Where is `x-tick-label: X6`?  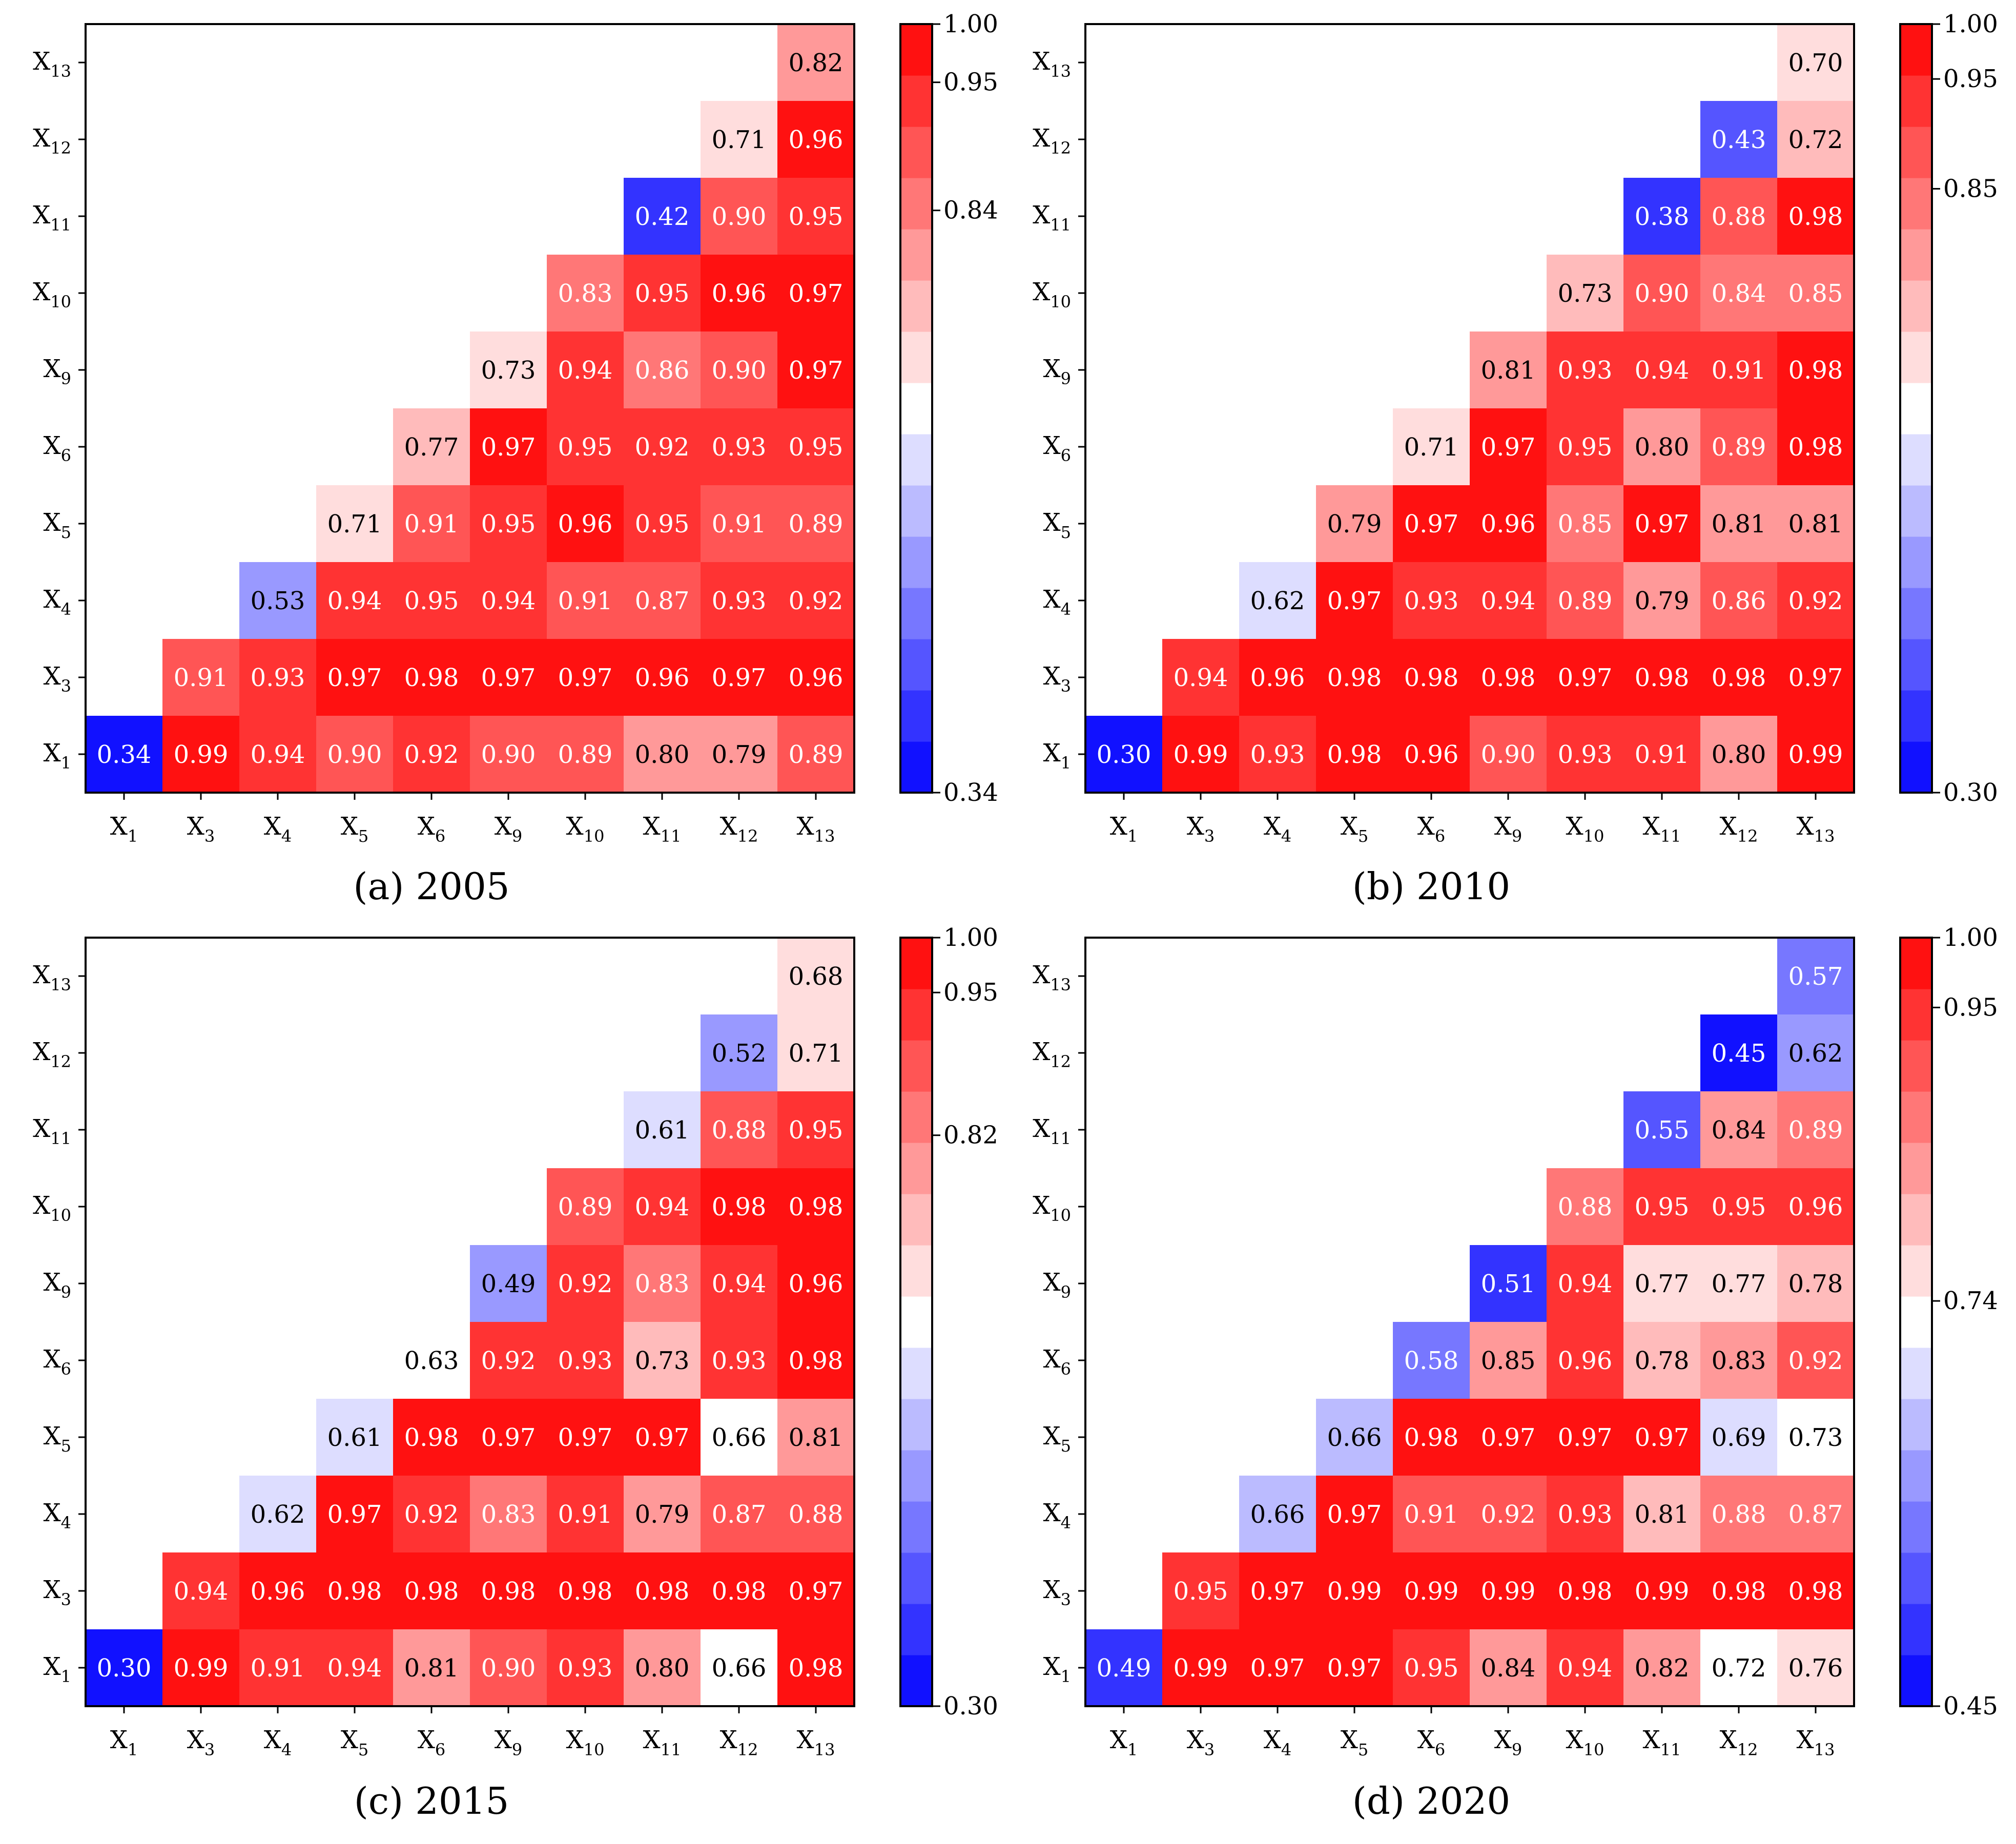 x-tick-label: X6 is located at coordinates (432, 1742).